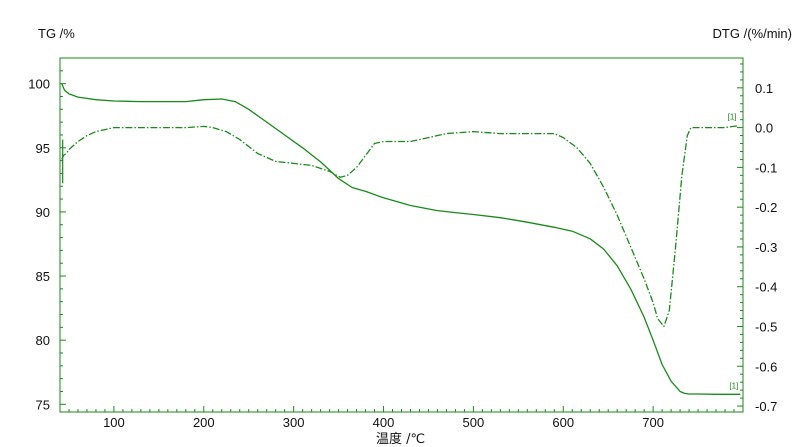 This screenshot has height=447, width=800. What do you see at coordinates (766, 326) in the screenshot?
I see `y-right-tick-label: -0.5` at bounding box center [766, 326].